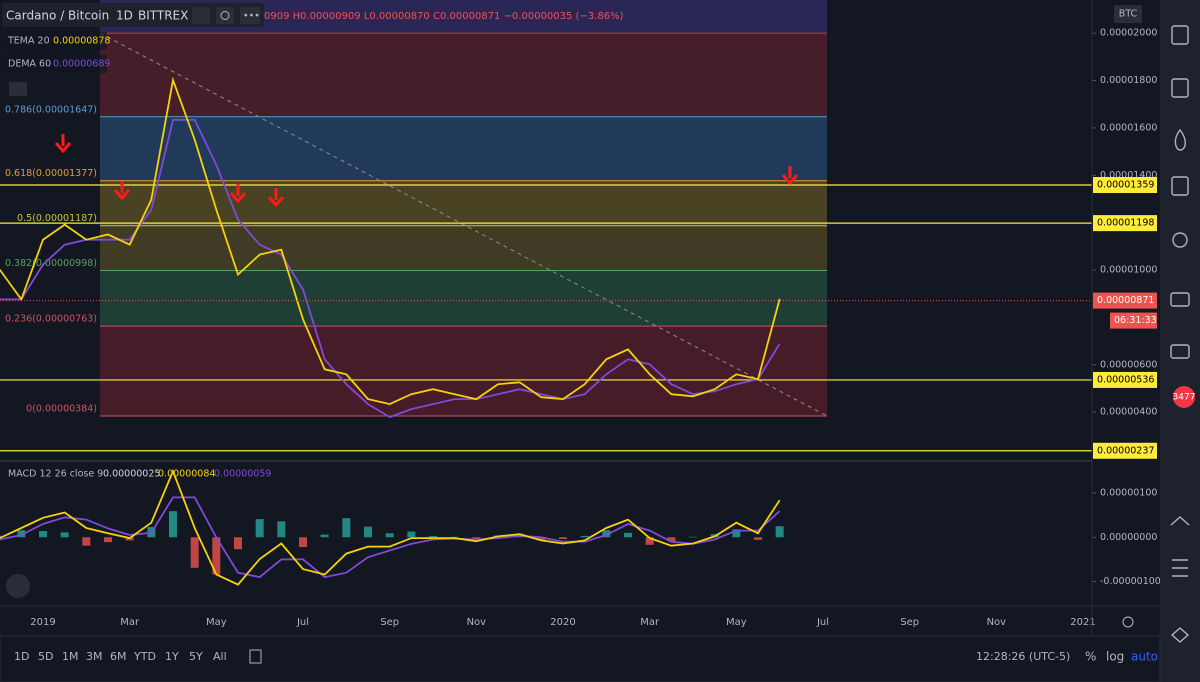  I want to click on fib-level-label: 0.5(0.00001187), so click(57, 218).